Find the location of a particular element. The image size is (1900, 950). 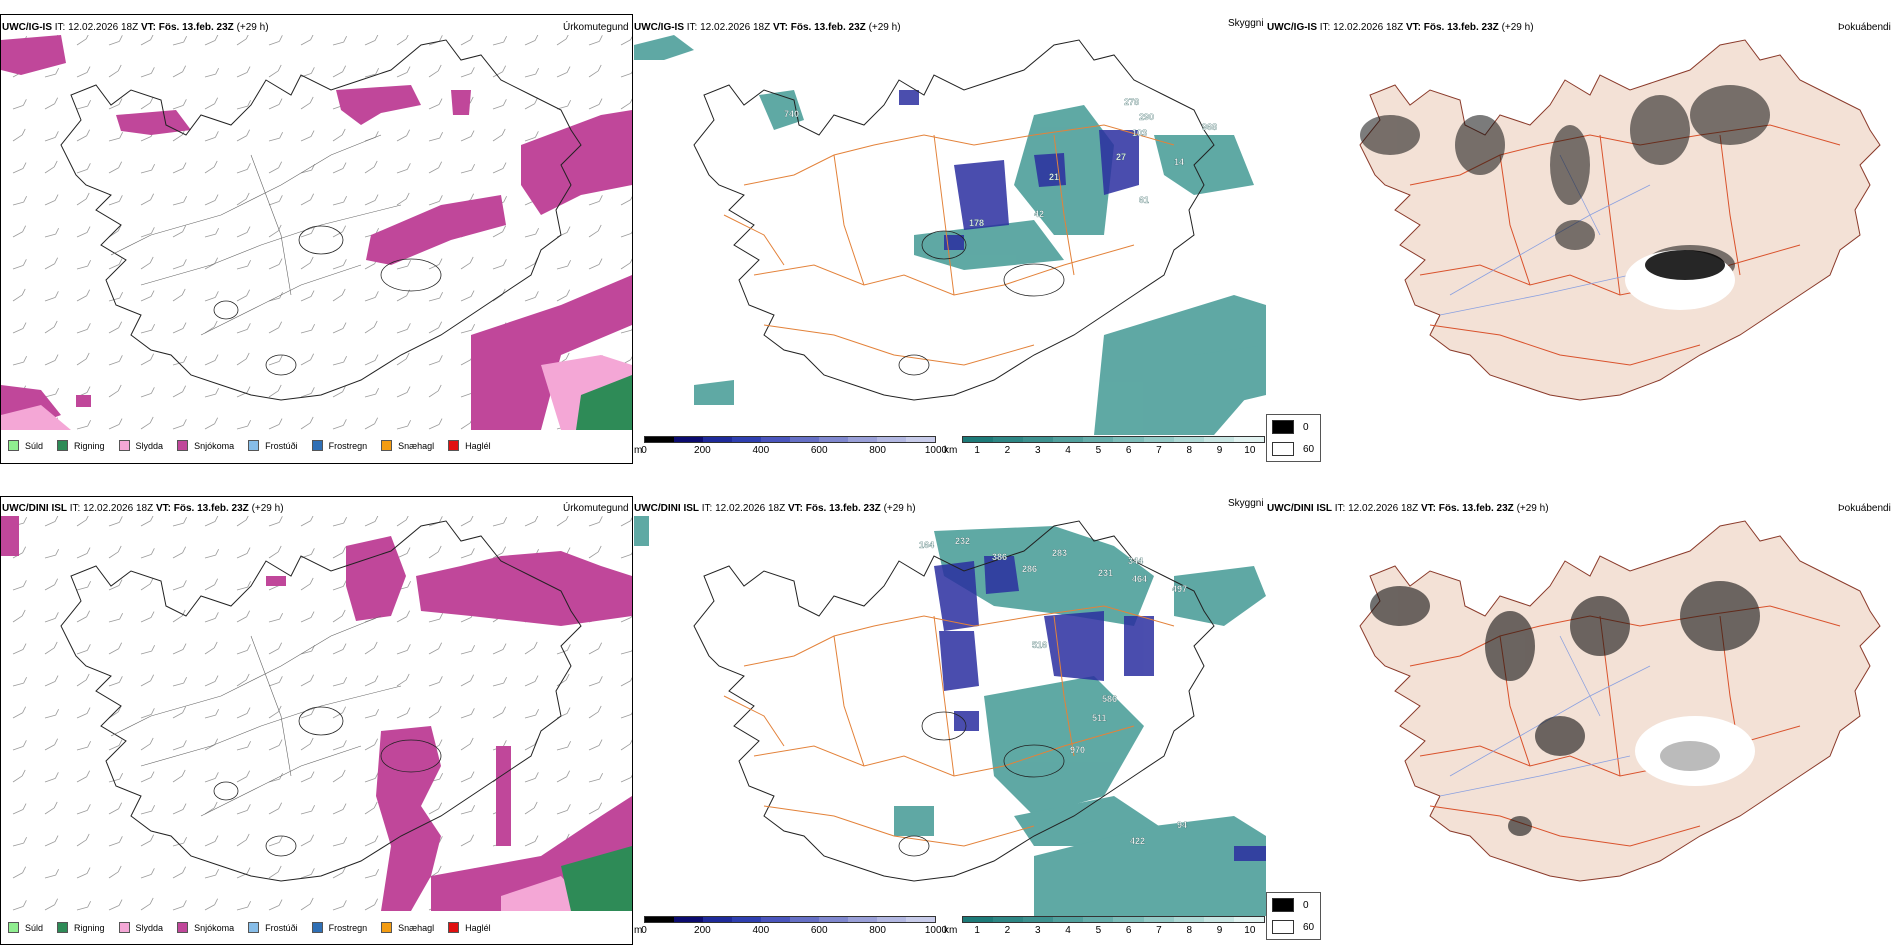

colorbar-tick-label: 5 is located at coordinates (1098, 450).